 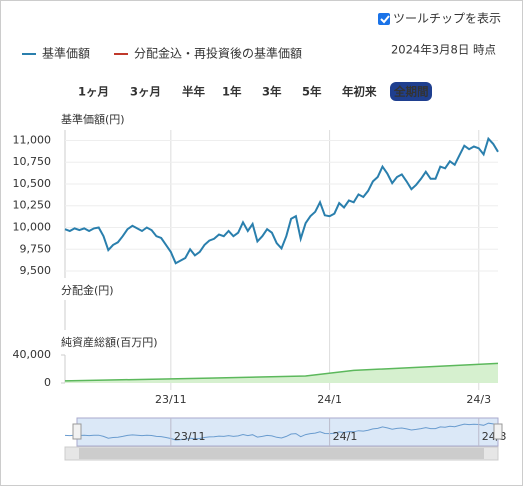 I want to click on range-selected-bg, so click(x=411, y=91).